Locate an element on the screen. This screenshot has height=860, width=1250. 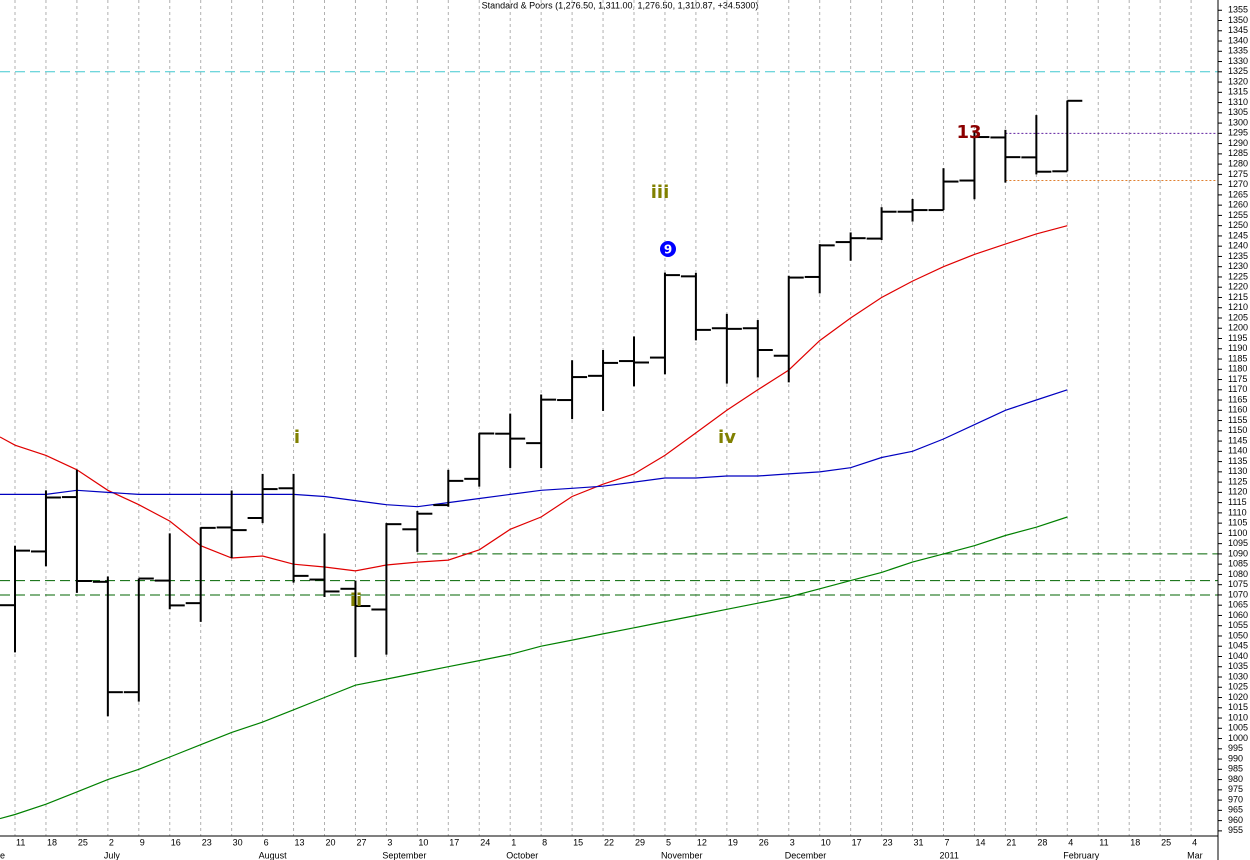
y-tick-label: 1020 is located at coordinates (1238, 697).